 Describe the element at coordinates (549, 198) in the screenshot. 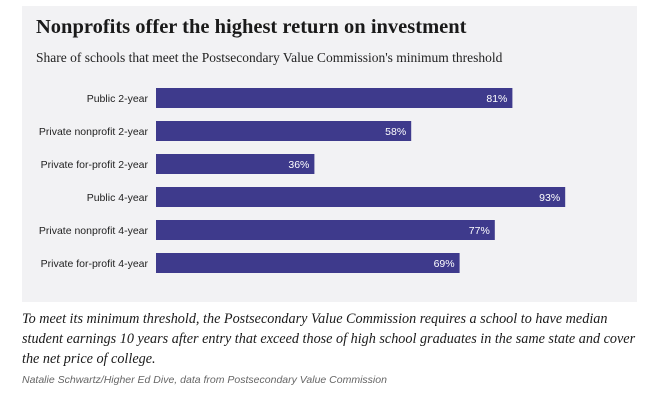

I see `value-label: 93%` at that location.